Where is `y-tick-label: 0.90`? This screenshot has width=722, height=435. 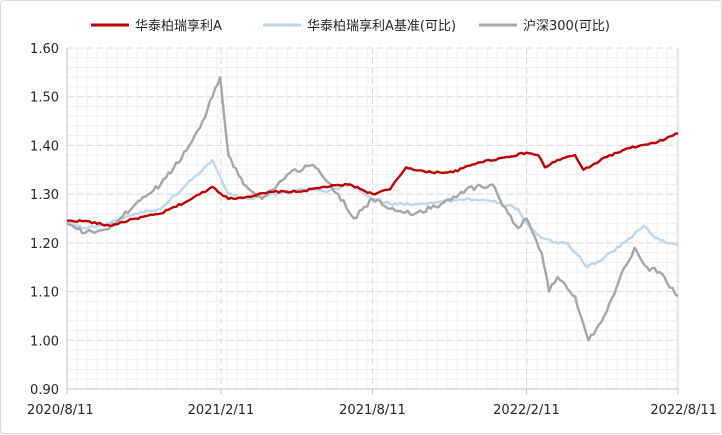
y-tick-label: 0.90 is located at coordinates (44, 390).